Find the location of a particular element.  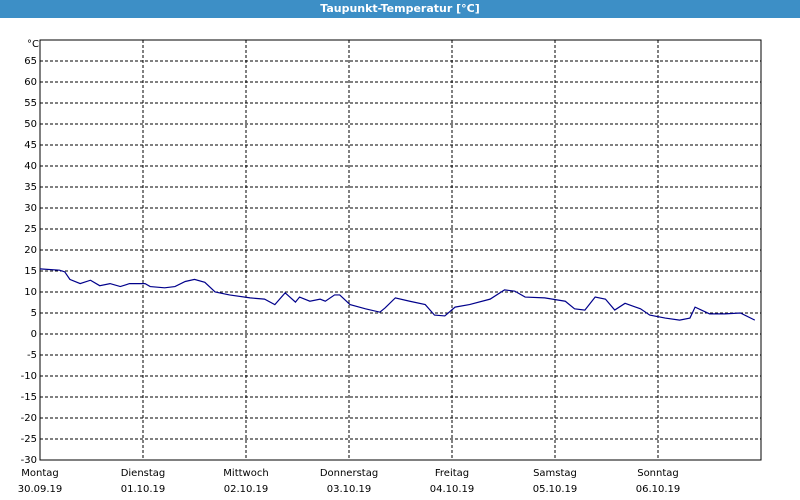

x-tick-label: Sonntag is located at coordinates (658, 473).